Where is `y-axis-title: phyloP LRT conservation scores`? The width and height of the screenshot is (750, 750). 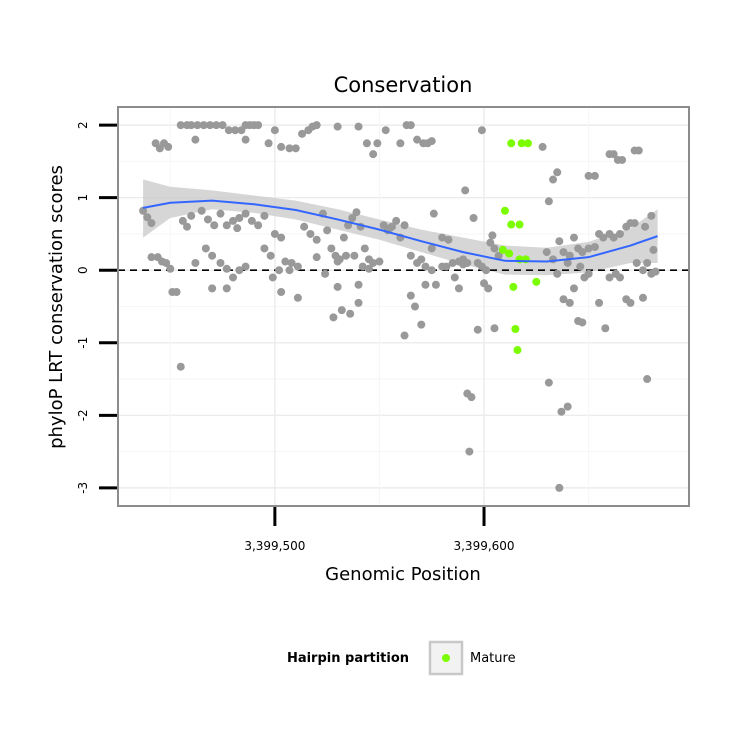
y-axis-title: phyloP LRT conservation scores is located at coordinates (56, 307).